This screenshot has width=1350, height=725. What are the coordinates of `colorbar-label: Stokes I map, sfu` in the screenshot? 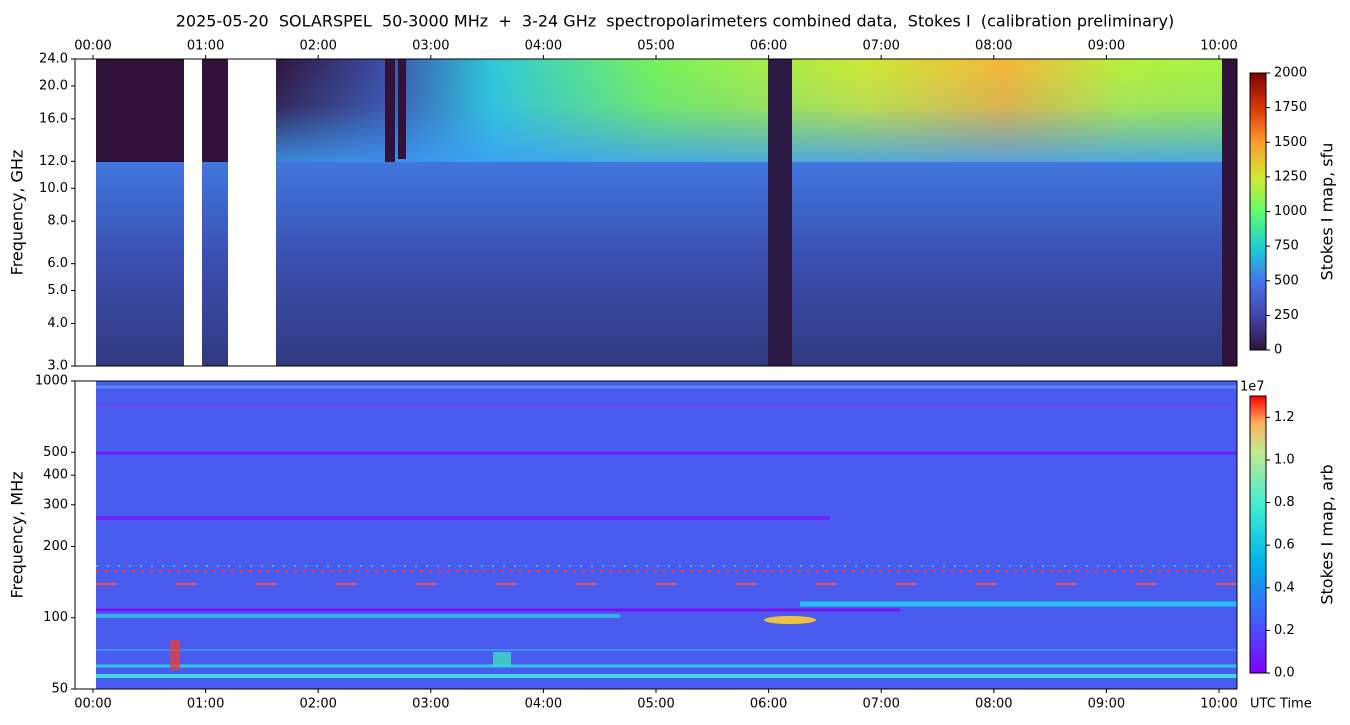 It's located at (1327, 212).